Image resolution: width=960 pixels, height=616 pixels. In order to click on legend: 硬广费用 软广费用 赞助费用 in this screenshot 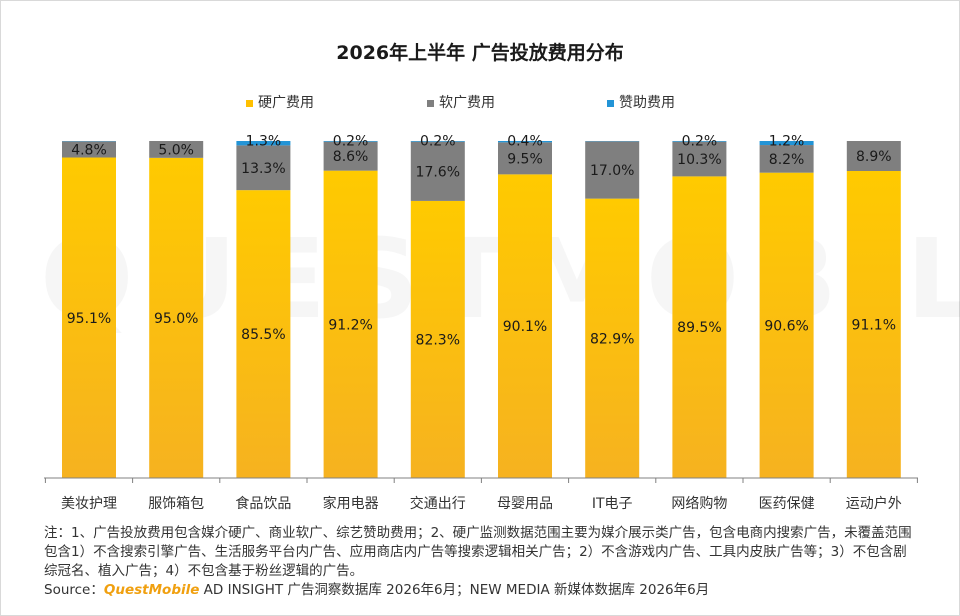, I will do `click(480, 102)`.